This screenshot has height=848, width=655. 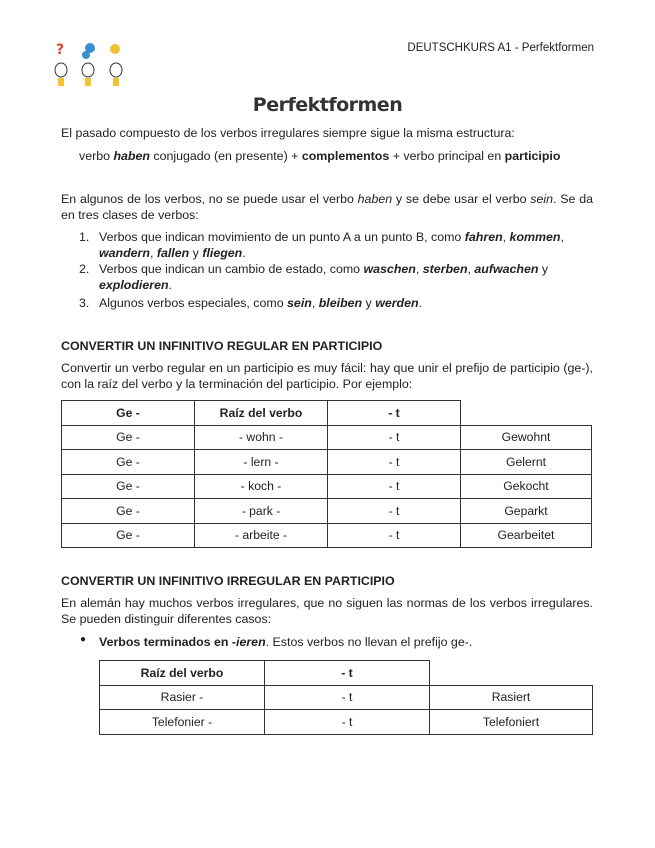 I want to click on table-row: Ge -- park -- t Geparkt, so click(x=326, y=511).